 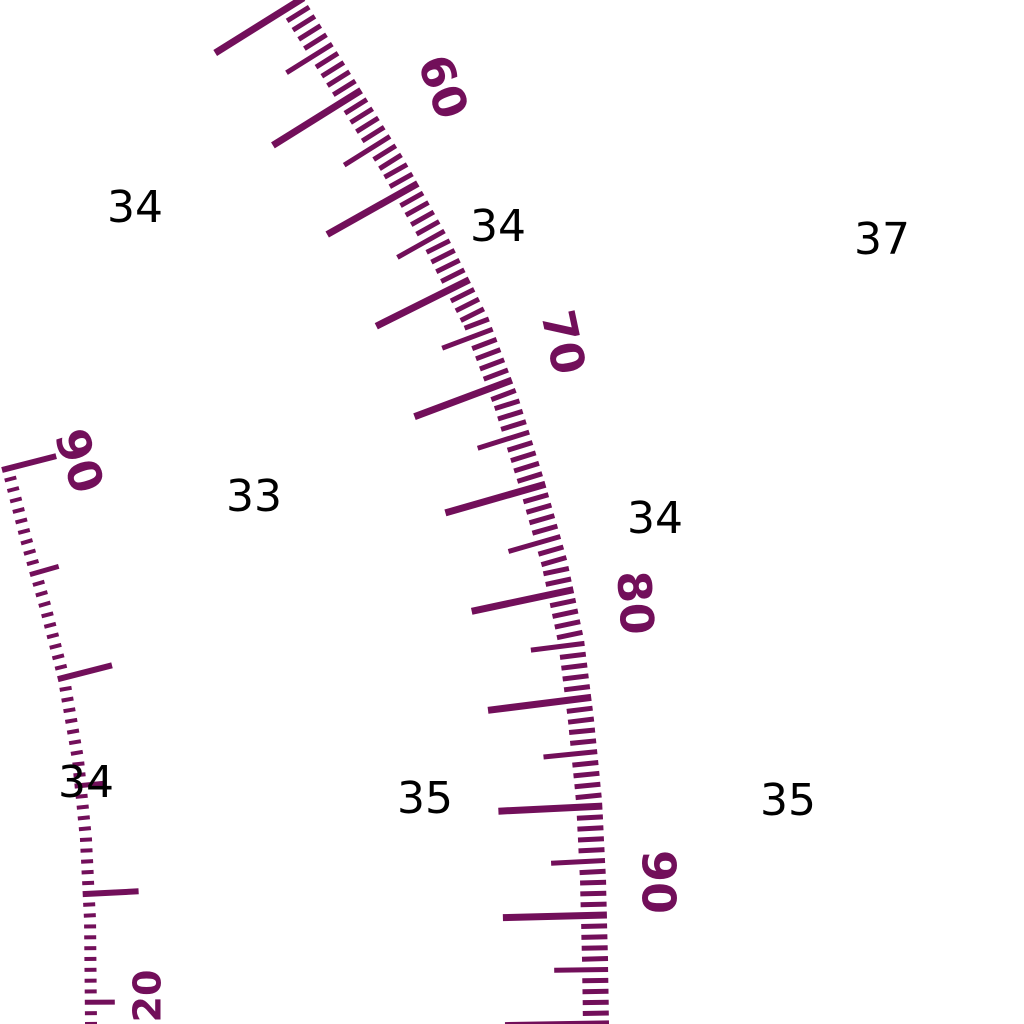 I want to click on scale-label-left-90: 90, so click(x=79, y=461).